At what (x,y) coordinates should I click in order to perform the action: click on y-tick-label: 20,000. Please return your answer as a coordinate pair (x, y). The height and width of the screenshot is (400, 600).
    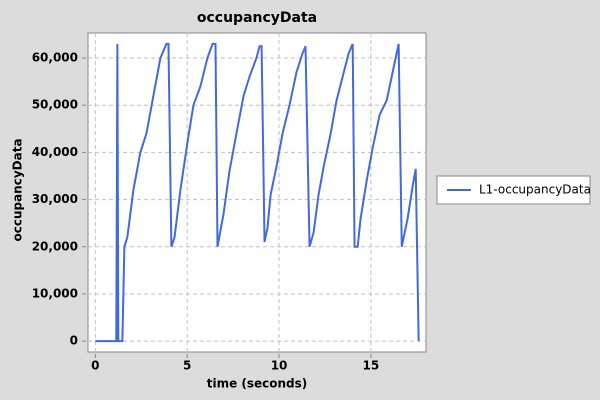
    Looking at the image, I should click on (55, 246).